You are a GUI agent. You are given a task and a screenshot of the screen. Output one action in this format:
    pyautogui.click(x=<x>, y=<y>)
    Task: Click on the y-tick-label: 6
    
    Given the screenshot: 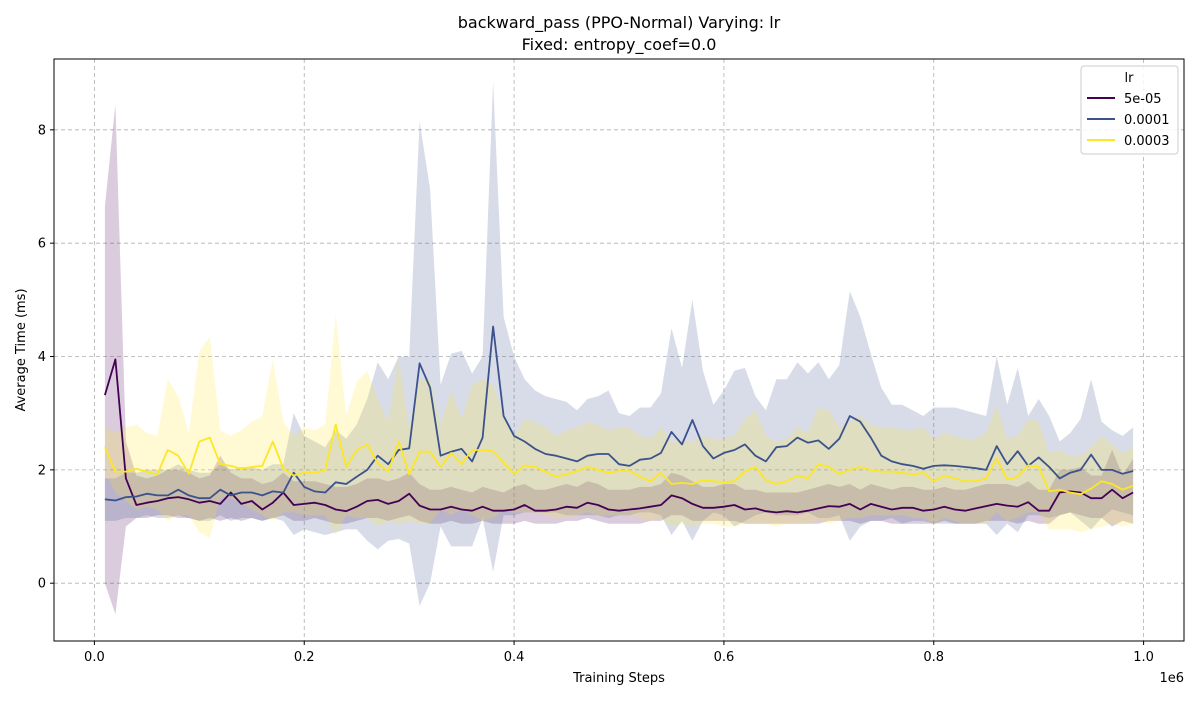 What is the action you would take?
    pyautogui.click(x=42, y=244)
    